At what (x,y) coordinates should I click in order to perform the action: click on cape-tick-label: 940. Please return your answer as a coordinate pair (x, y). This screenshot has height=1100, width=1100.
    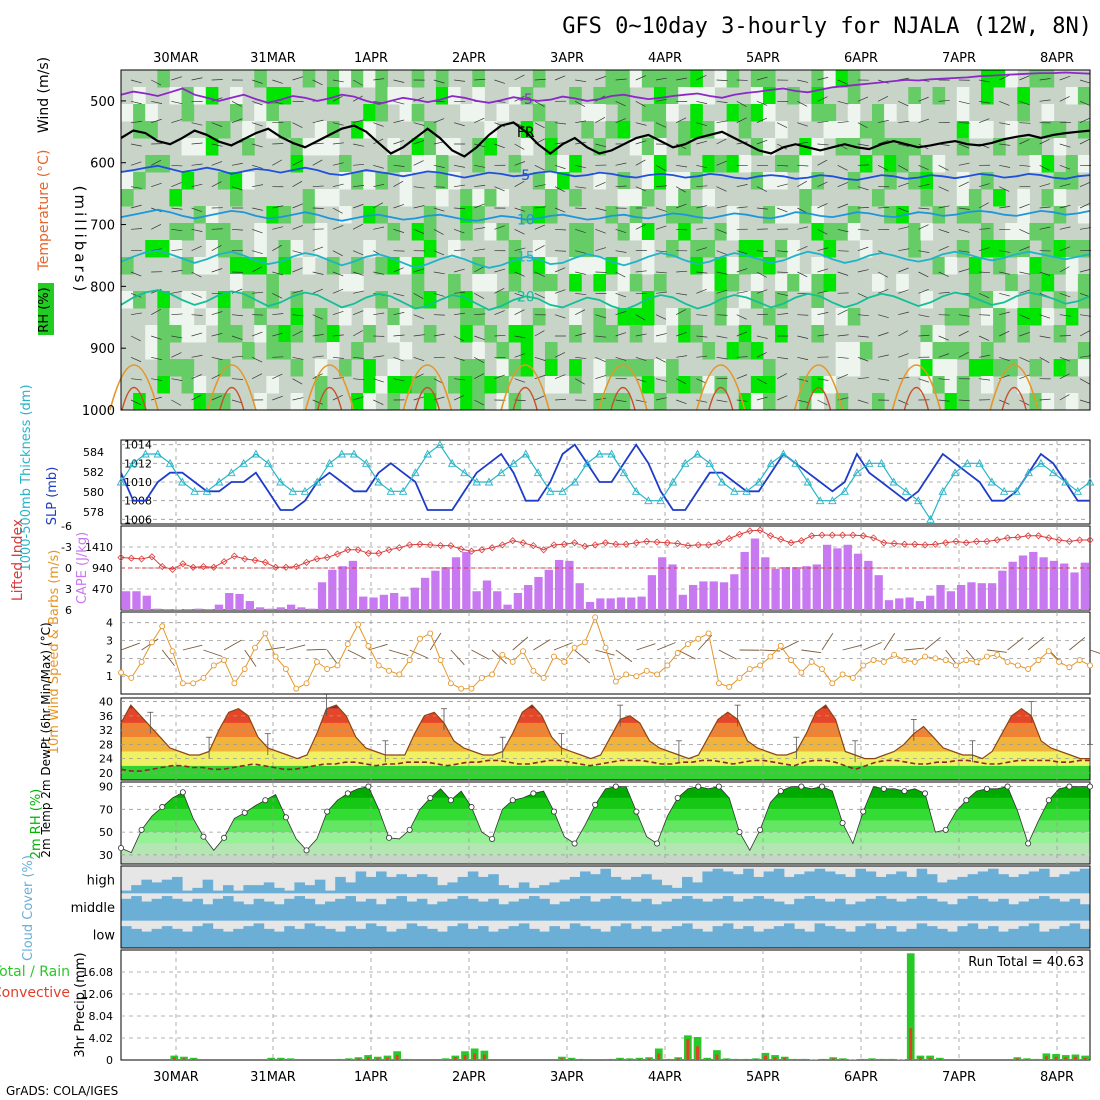
    Looking at the image, I should click on (102, 568).